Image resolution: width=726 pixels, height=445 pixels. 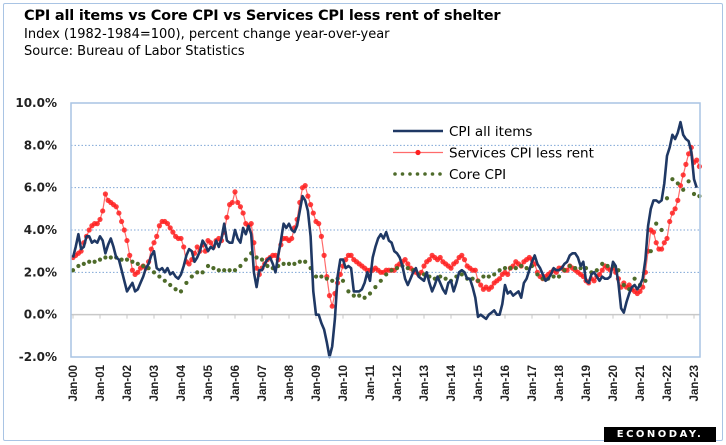 I want to click on legend-item: CPI all items, so click(x=462, y=132).